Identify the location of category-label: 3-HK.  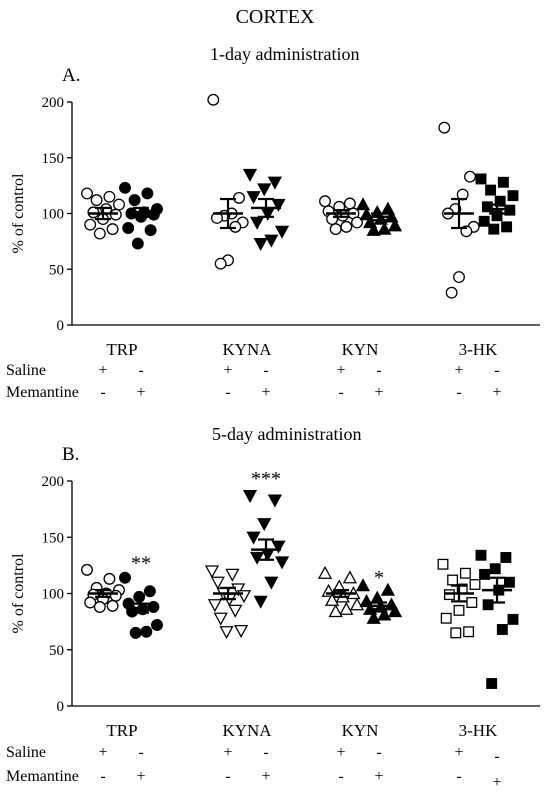
(478, 349).